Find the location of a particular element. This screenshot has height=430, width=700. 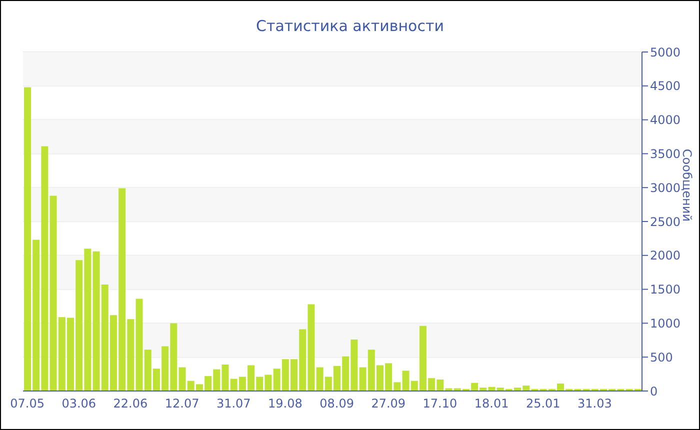

y-tick-label: 3000 is located at coordinates (665, 187).